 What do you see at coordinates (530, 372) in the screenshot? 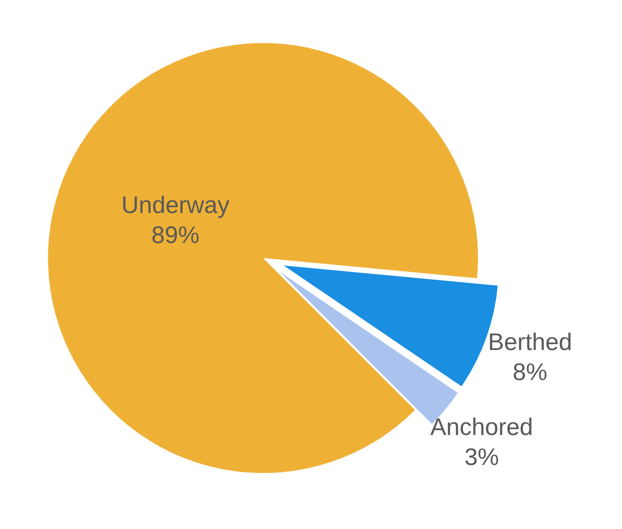
I see `data-label: 8%` at bounding box center [530, 372].